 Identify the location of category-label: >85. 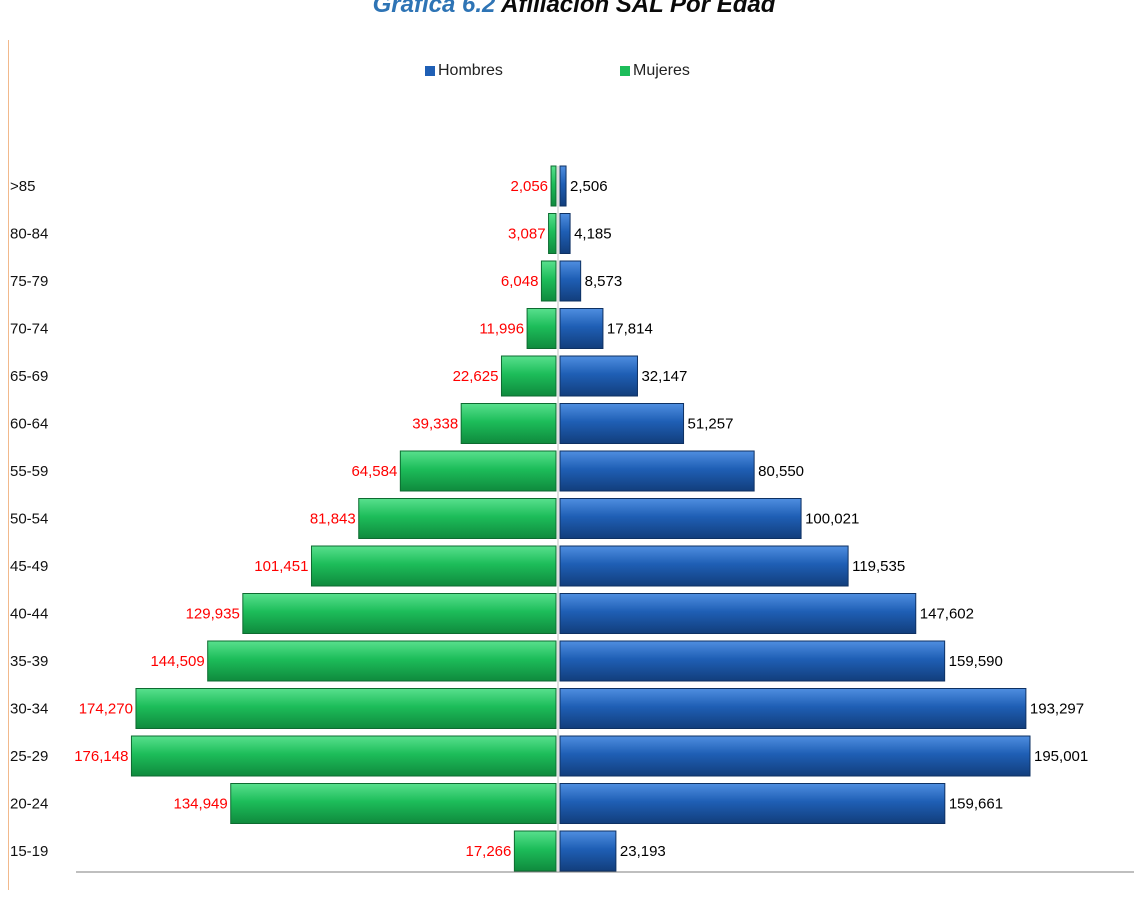
(22, 186).